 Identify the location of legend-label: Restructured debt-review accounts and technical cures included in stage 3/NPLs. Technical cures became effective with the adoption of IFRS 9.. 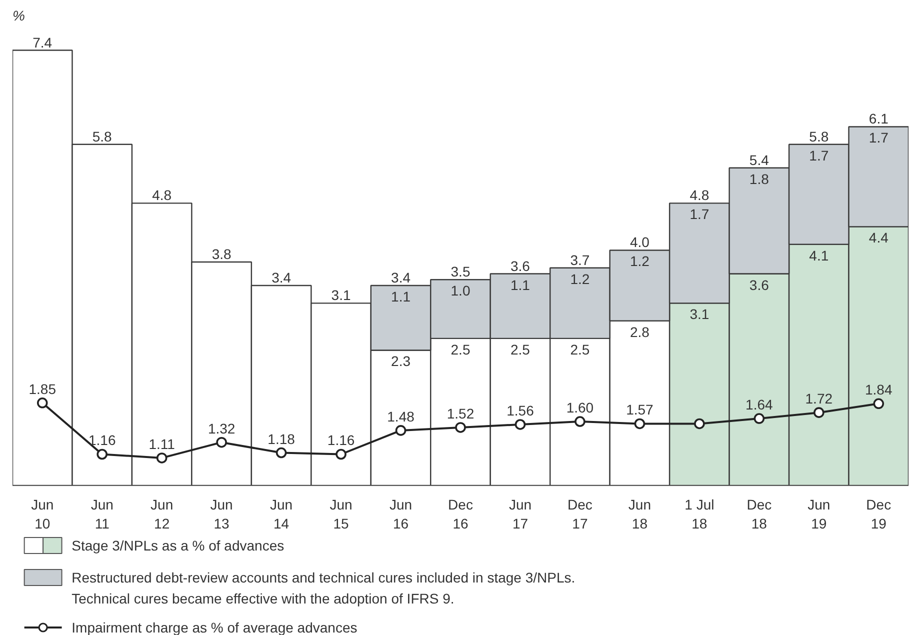
(324, 588).